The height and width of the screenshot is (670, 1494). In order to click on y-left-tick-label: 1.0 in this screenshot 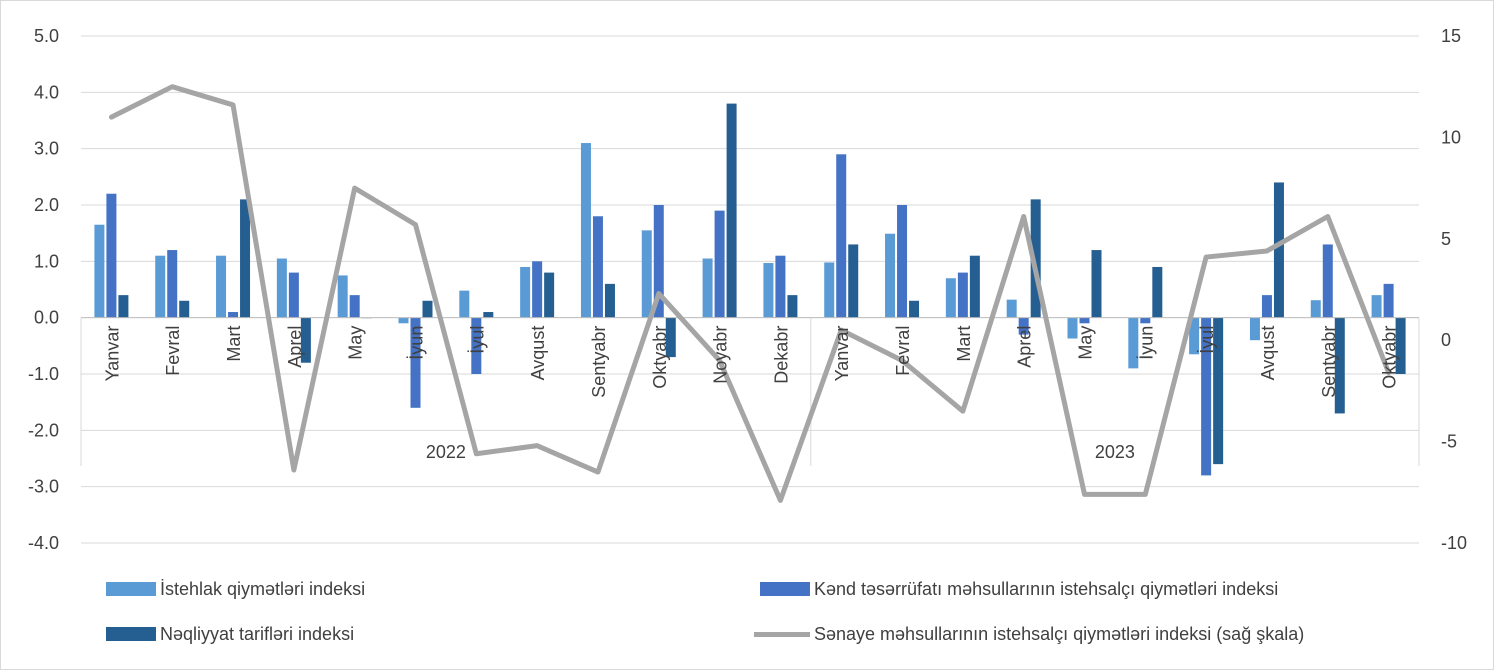, I will do `click(46, 261)`.